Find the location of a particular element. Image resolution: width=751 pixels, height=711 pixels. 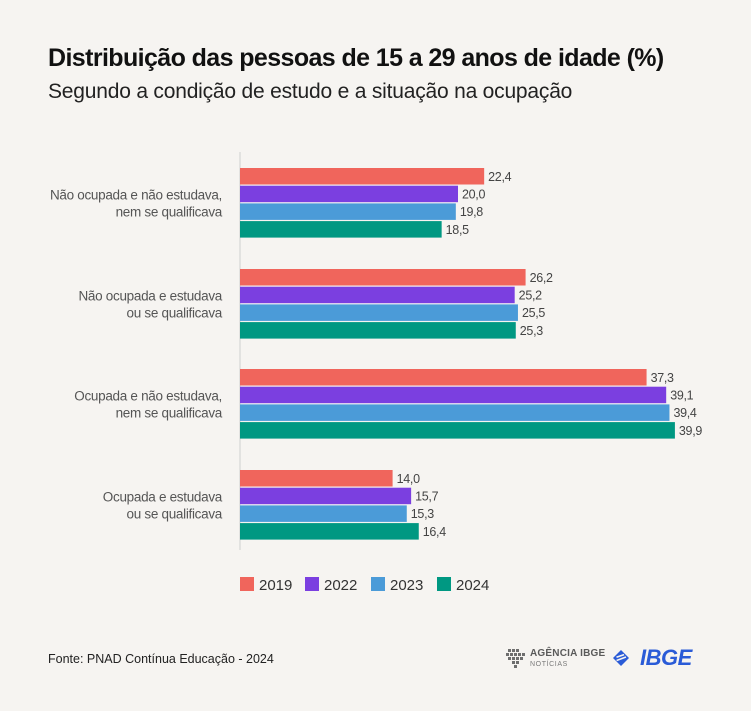

data-label: 37,3 is located at coordinates (662, 378).